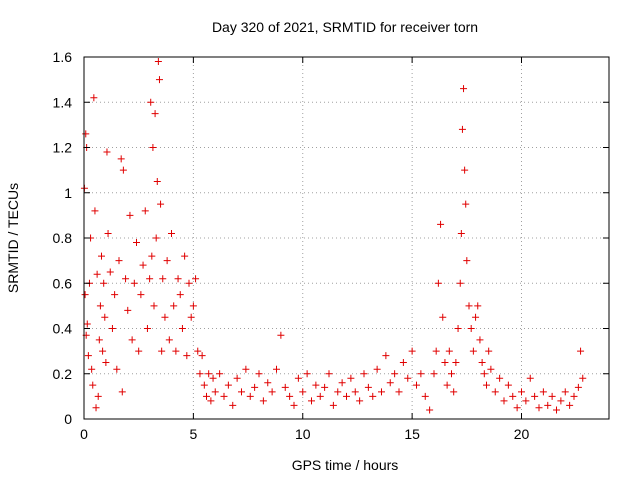  Describe the element at coordinates (63, 329) in the screenshot. I see `y-tick-label: 0.4` at that location.